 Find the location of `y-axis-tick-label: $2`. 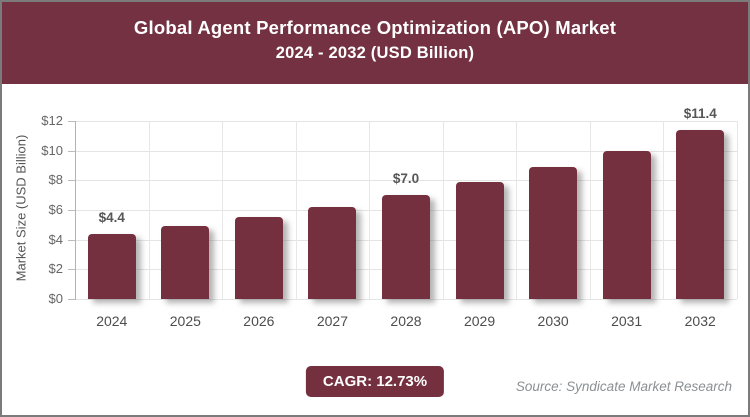

y-axis-tick-label: $2 is located at coordinates (55, 269).